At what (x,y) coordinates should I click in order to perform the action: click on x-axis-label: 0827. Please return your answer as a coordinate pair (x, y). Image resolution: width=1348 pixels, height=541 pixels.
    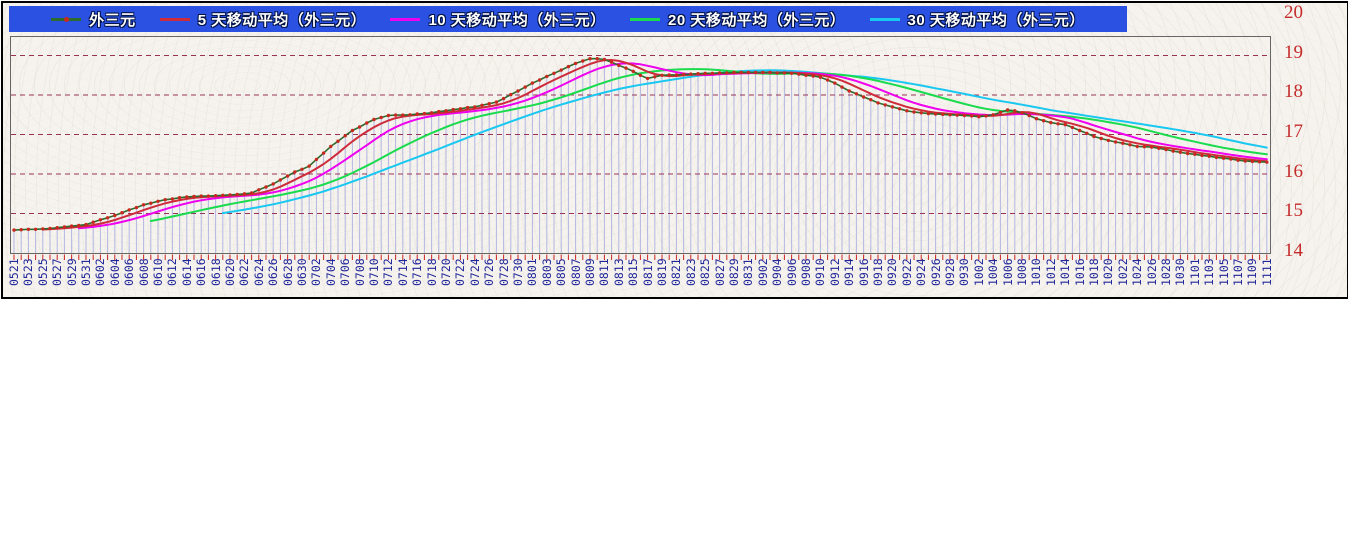
    Looking at the image, I should click on (719, 272).